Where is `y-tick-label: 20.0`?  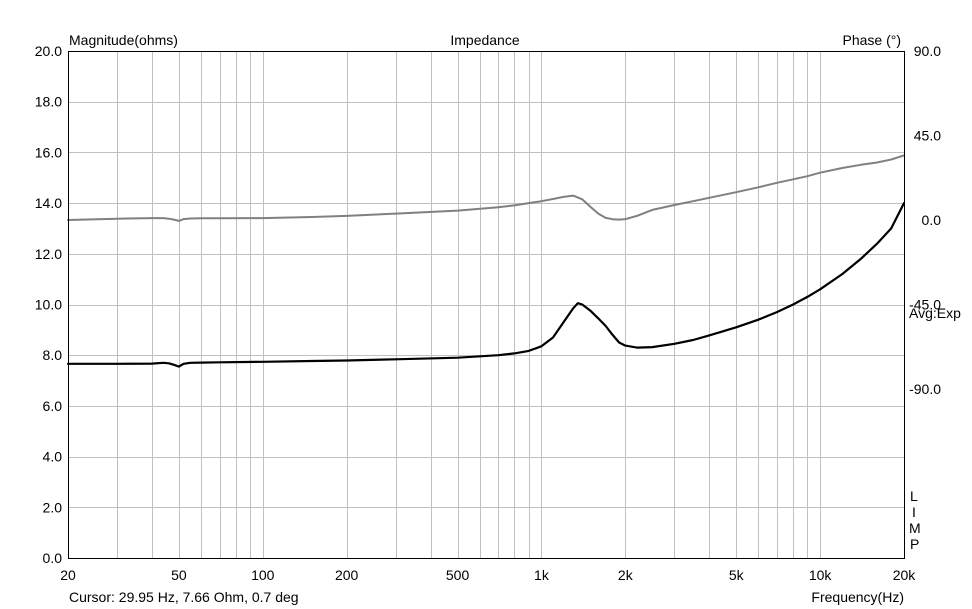
y-tick-label: 20.0 is located at coordinates (48, 51).